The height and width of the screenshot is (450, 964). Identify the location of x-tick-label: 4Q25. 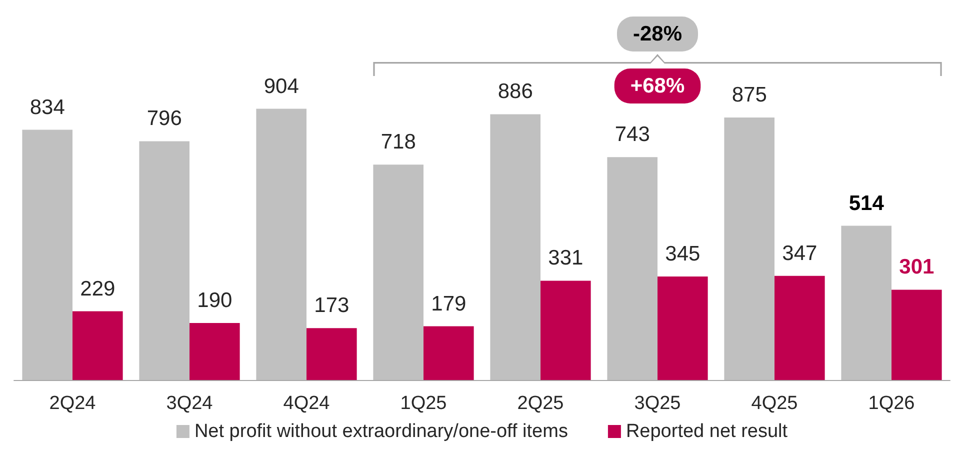
(774, 403).